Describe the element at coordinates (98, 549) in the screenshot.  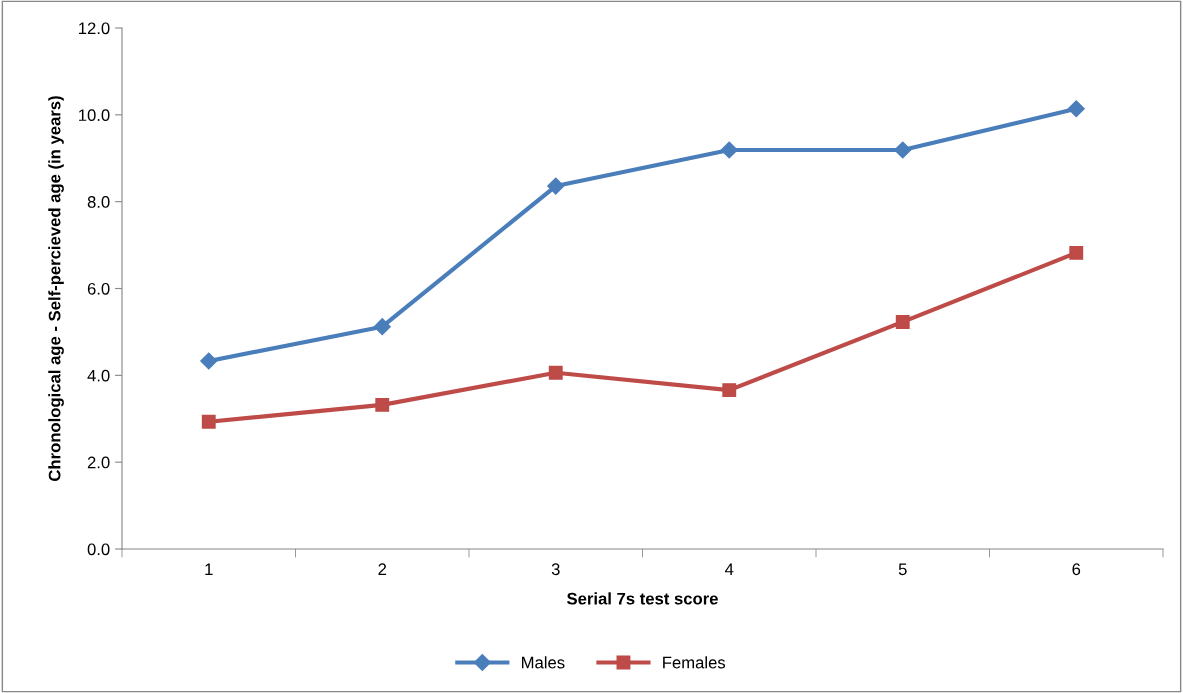
I see `y-tick-label: 0.0` at that location.